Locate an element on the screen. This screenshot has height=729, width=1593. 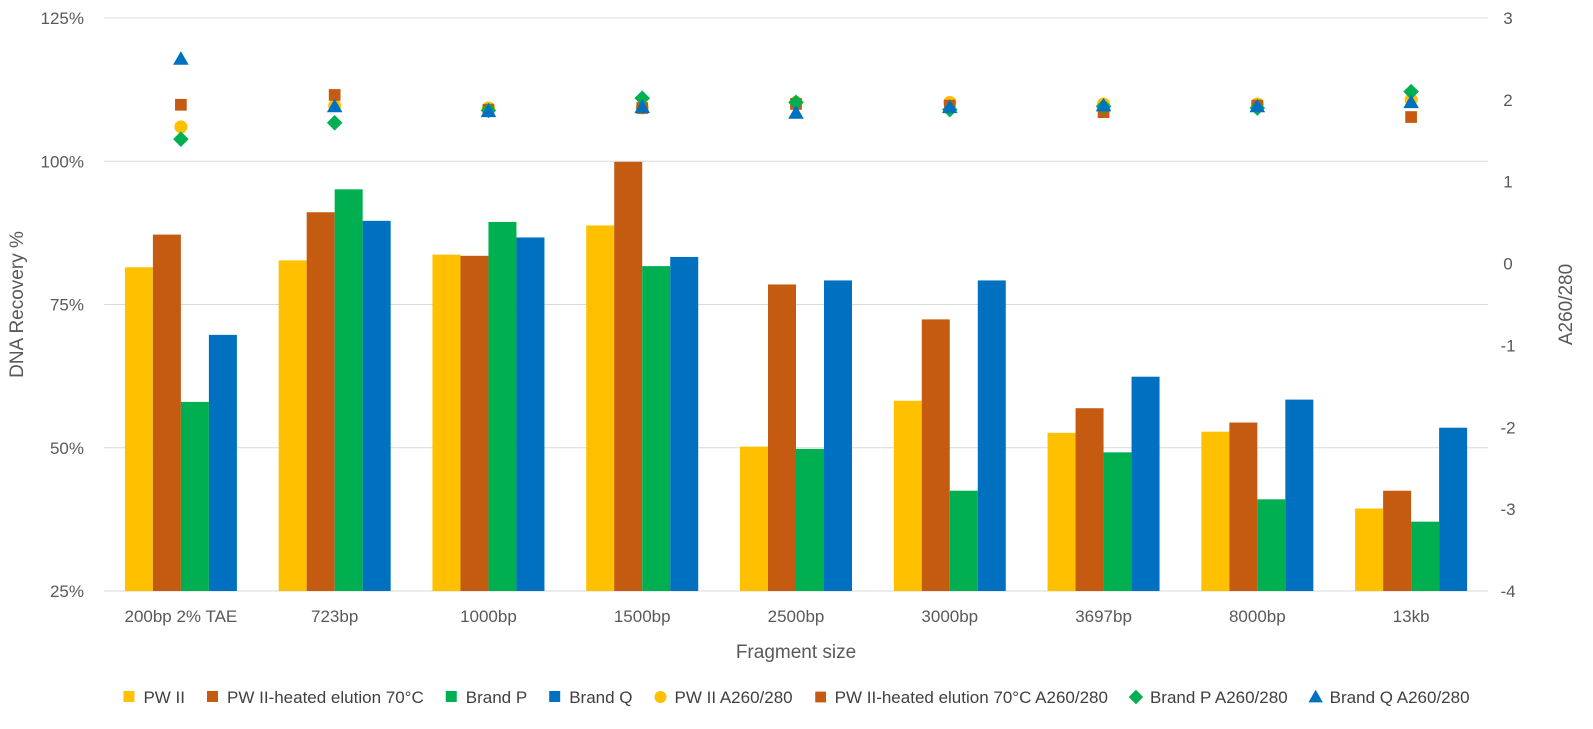
x-tick-label: 8000bp is located at coordinates (1257, 616).